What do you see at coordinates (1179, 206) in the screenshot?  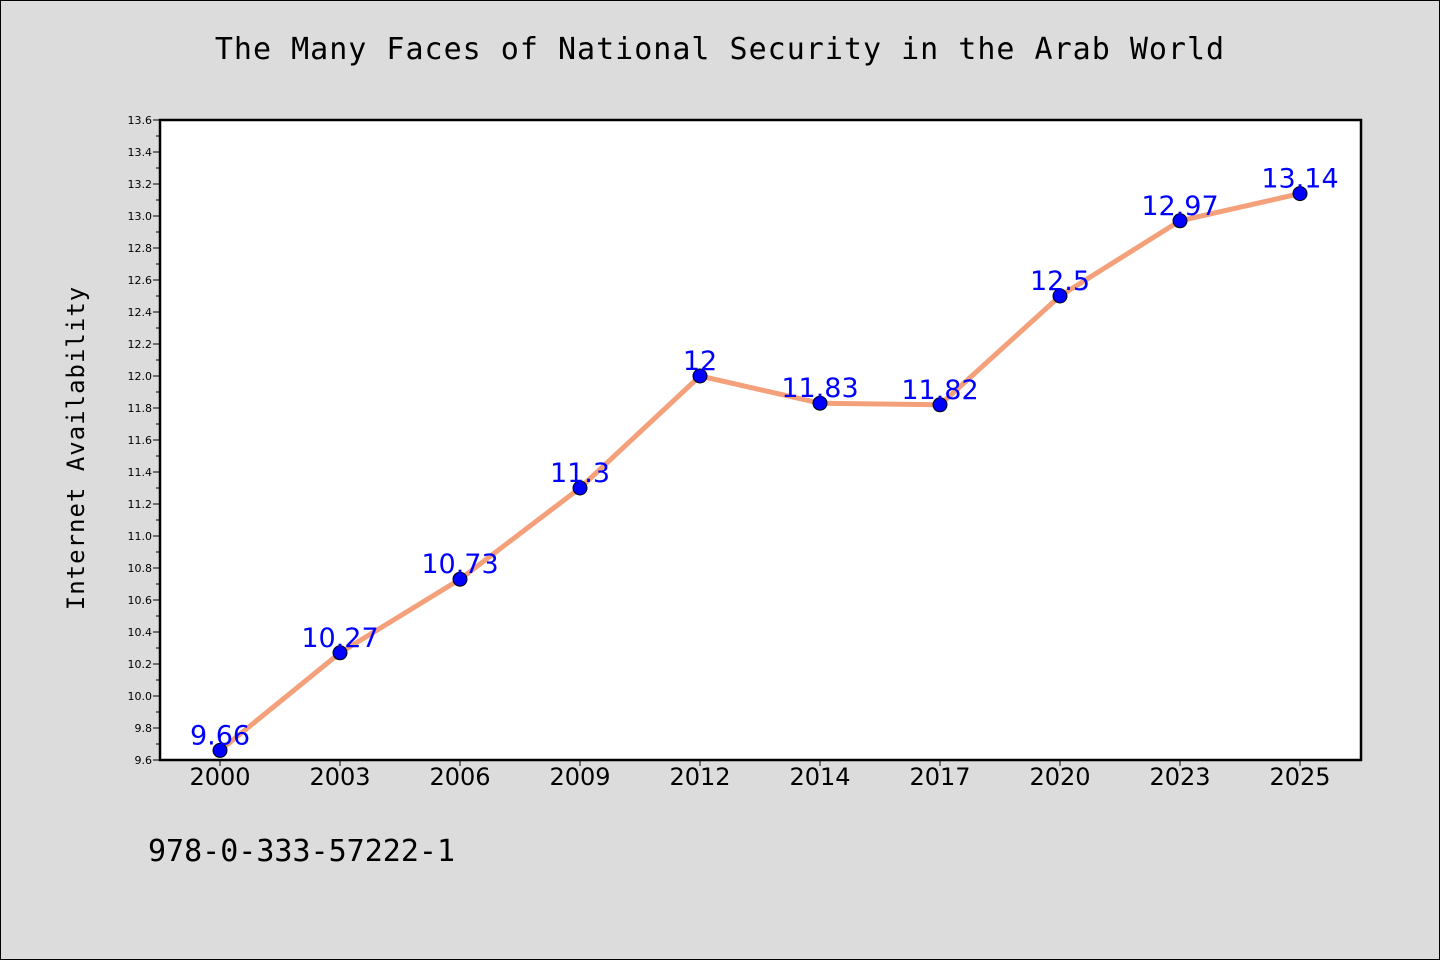 I see `data-label: 12.97` at bounding box center [1179, 206].